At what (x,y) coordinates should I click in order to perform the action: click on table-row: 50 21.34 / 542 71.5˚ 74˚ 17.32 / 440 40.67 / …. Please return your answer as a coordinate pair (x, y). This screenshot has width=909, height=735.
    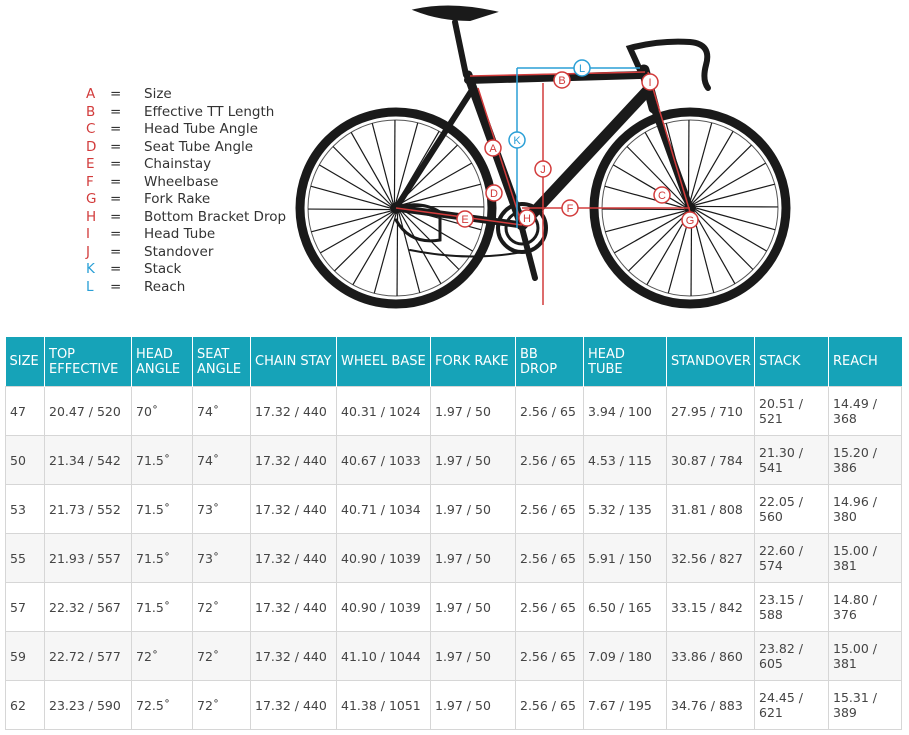
    Looking at the image, I should click on (453, 460).